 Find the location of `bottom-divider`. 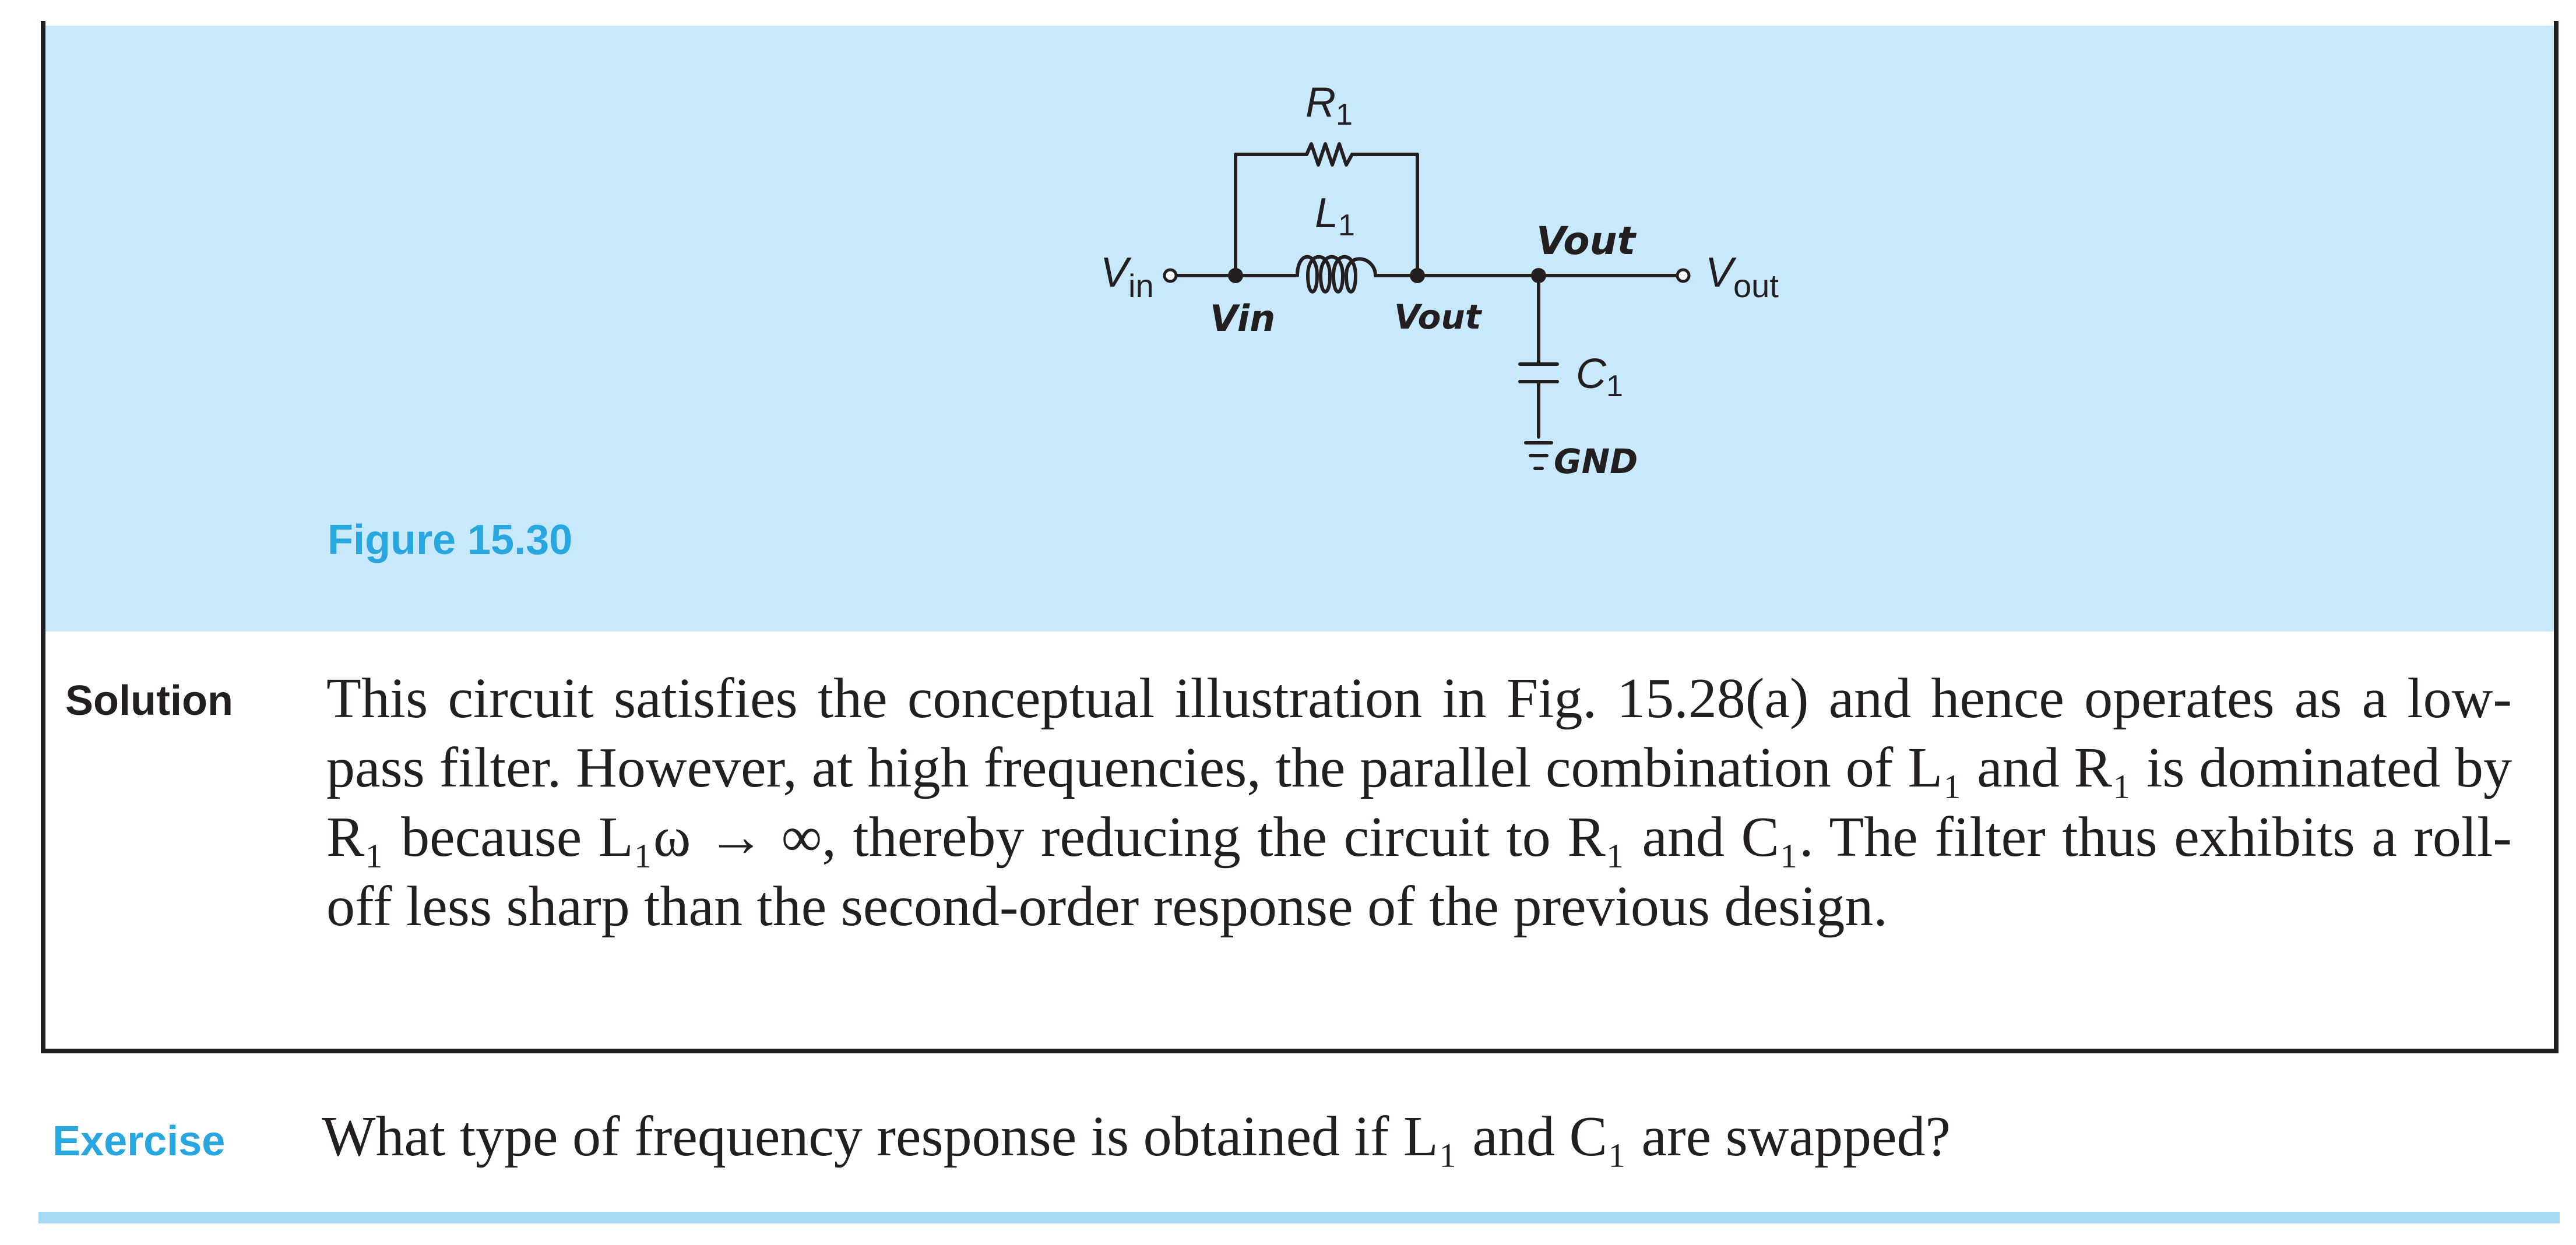

bottom-divider is located at coordinates (1299, 1217).